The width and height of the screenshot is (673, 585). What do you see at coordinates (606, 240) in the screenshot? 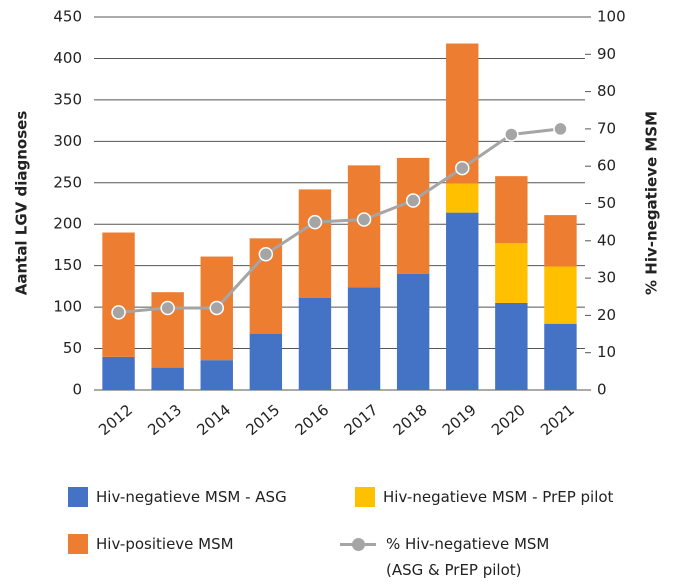
I see `y2-tick-label: 40` at bounding box center [606, 240].